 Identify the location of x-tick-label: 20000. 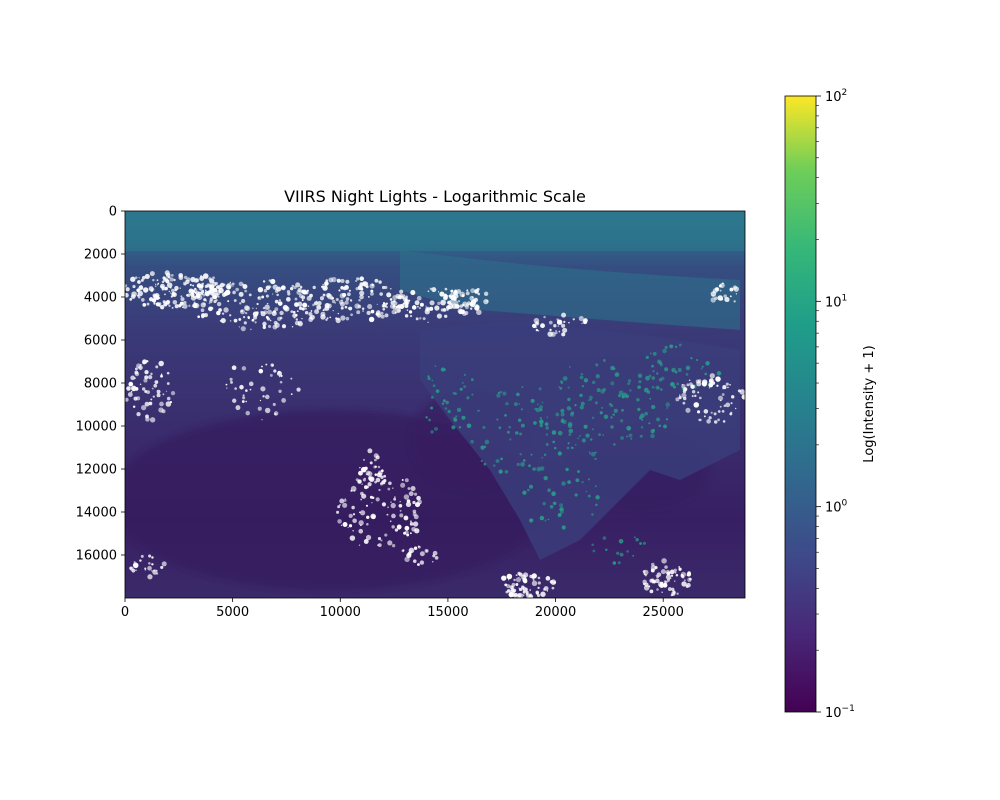
(555, 612).